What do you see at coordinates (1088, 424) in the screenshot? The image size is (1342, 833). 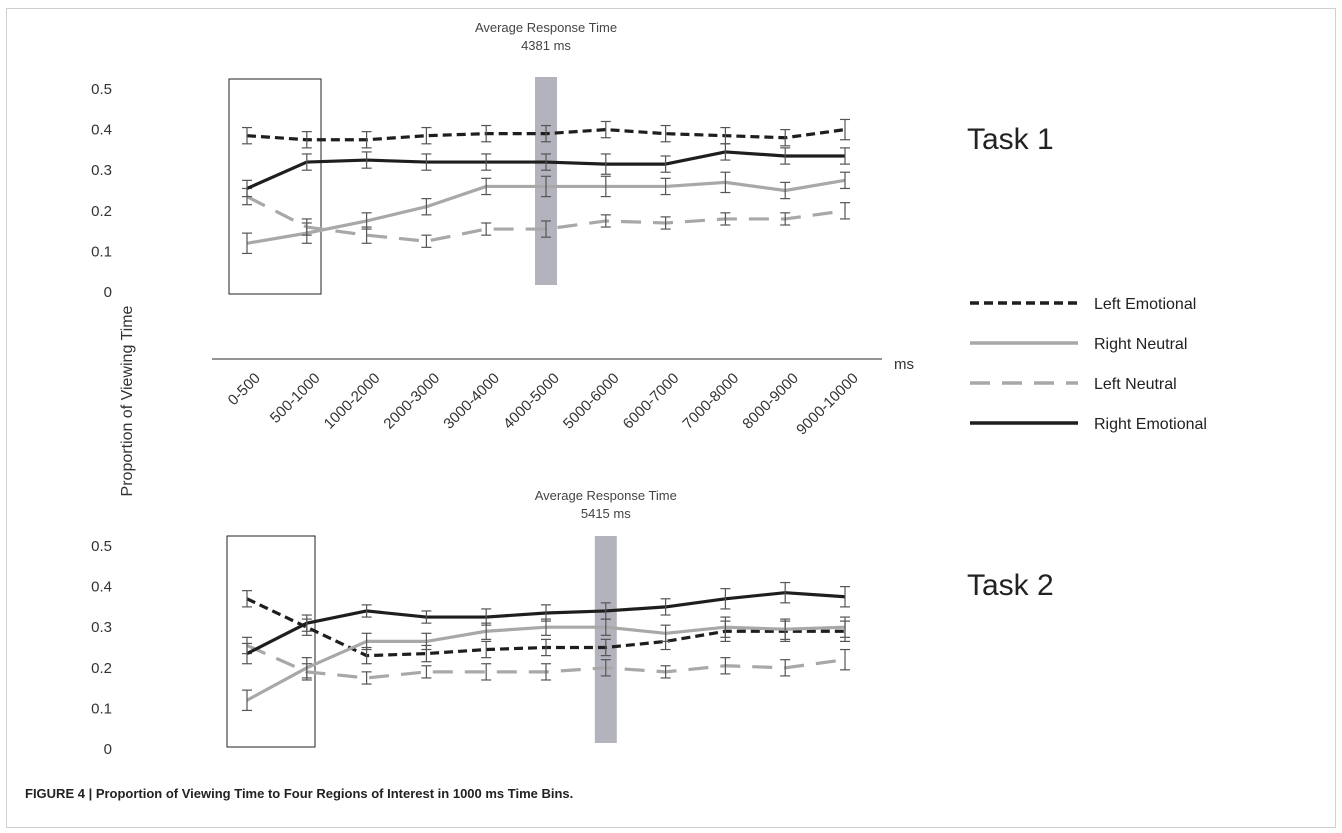 I see `legend-item: Right Emotional` at bounding box center [1088, 424].